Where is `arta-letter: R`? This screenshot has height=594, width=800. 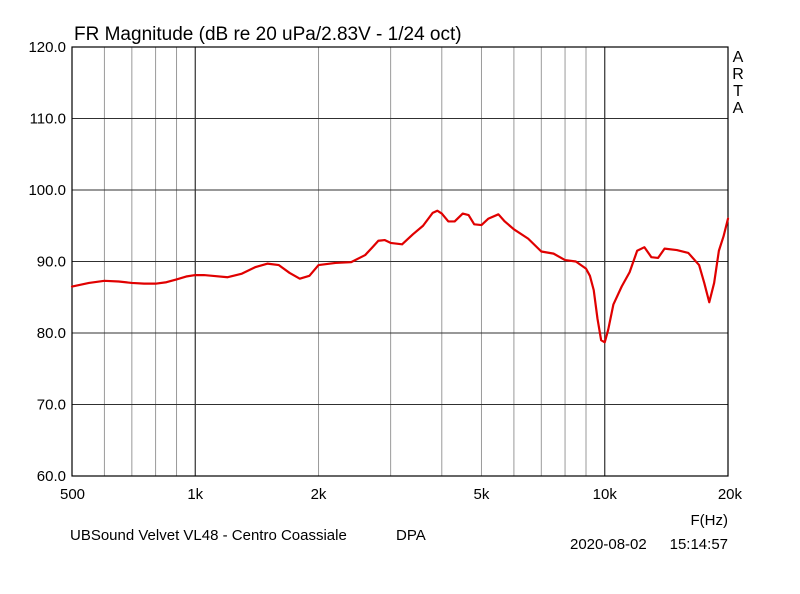 arta-letter: R is located at coordinates (738, 74).